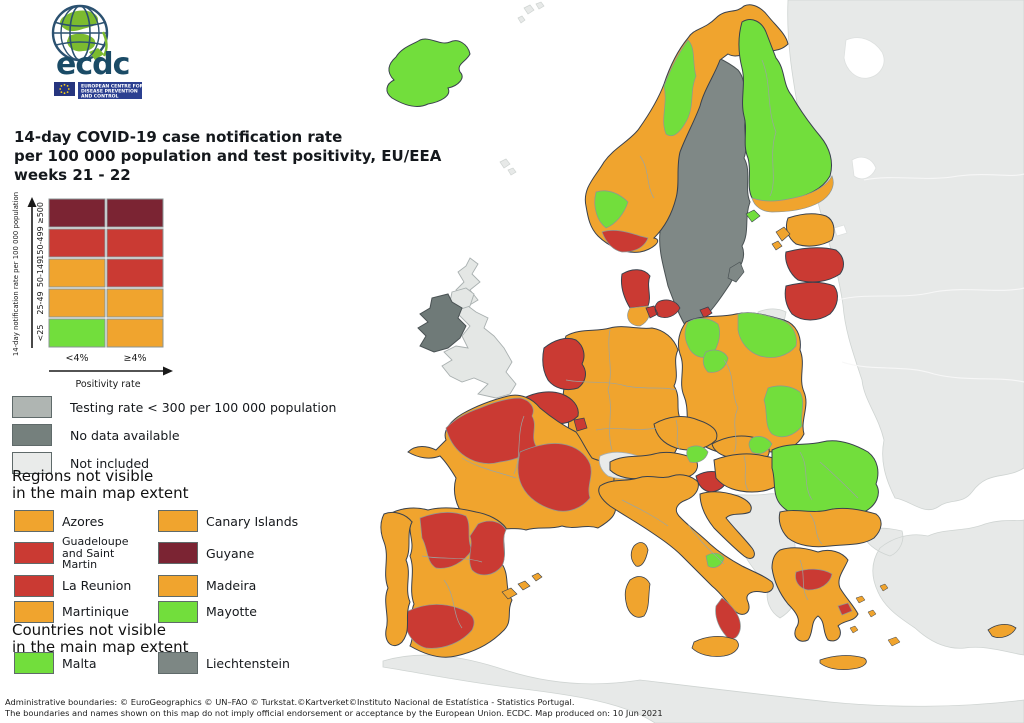 This screenshot has height=723, width=1024. Describe the element at coordinates (811, 301) in the screenshot. I see `map-region-lithuania` at that location.